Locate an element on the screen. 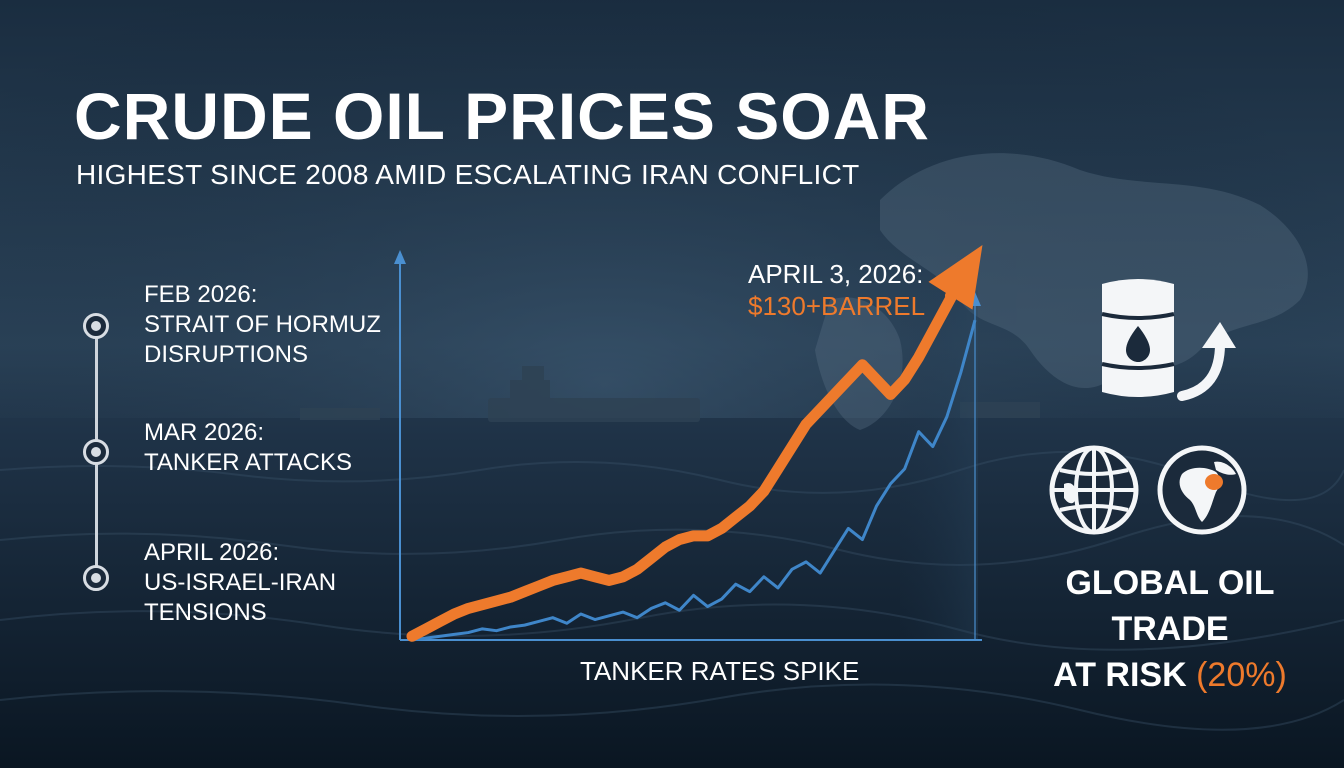 This screenshot has width=1344, height=768. chart-panel is located at coordinates (939, 465).